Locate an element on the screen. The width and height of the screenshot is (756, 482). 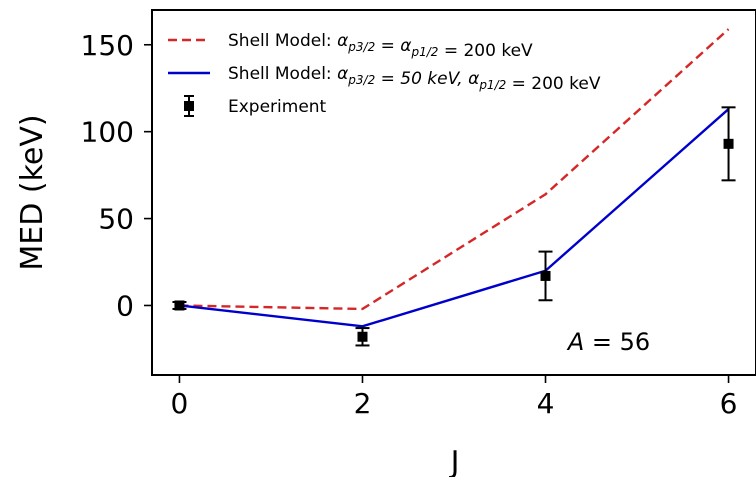
y-tick-label: 100 is located at coordinates (107, 132).